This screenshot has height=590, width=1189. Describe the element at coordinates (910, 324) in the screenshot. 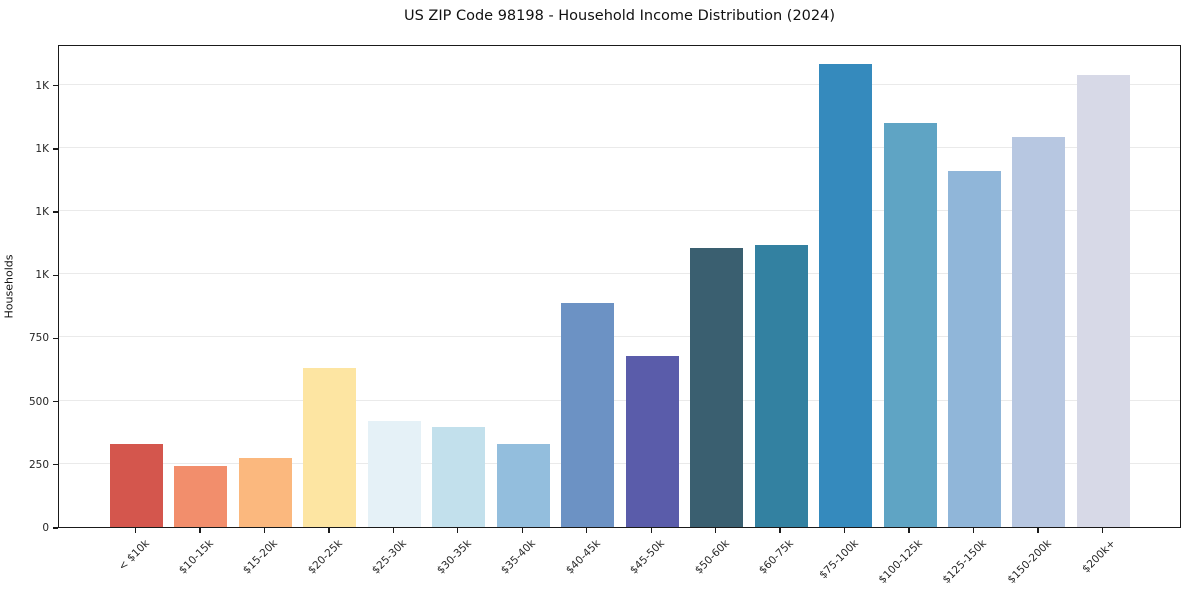

I see `bar-100-125k` at that location.